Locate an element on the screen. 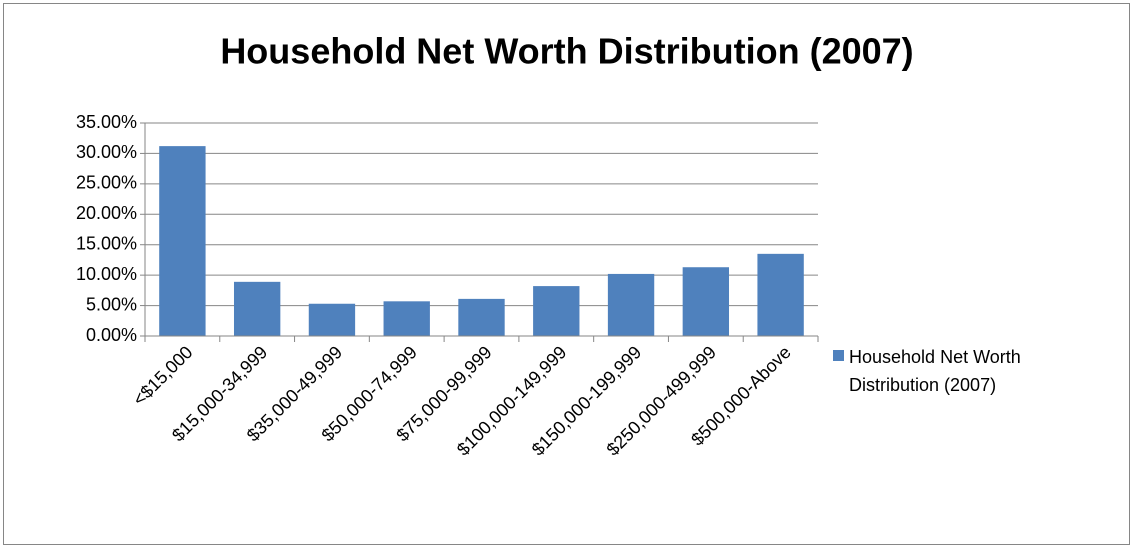 The image size is (1133, 548). y-tick-label: 30.00% is located at coordinates (106, 152).